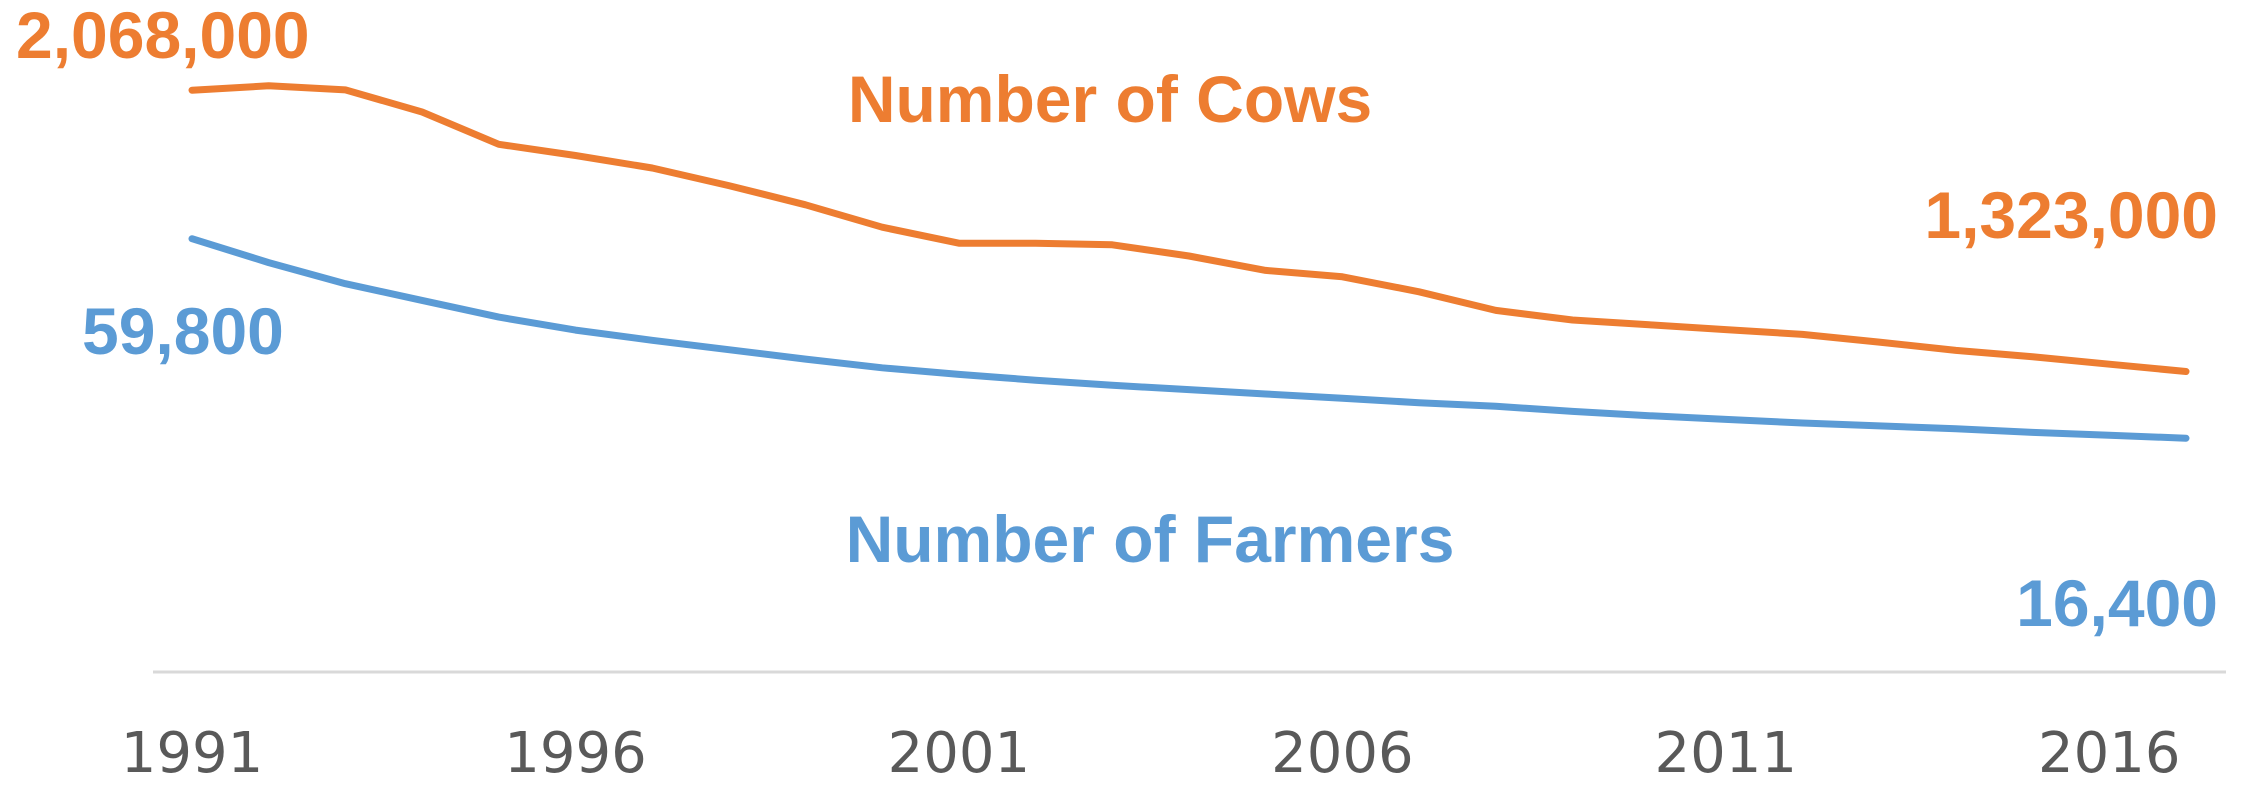  What do you see at coordinates (1342, 753) in the screenshot?
I see `x-tick-label: 2006` at bounding box center [1342, 753].